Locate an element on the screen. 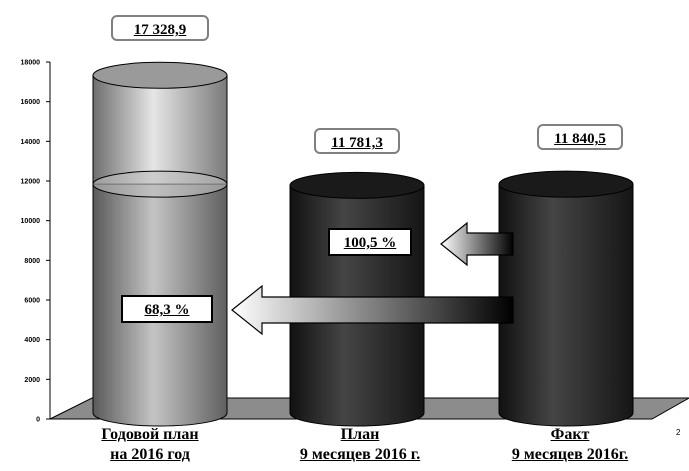 This screenshot has width=689, height=471. y-tick-label: 18000 is located at coordinates (31, 63).